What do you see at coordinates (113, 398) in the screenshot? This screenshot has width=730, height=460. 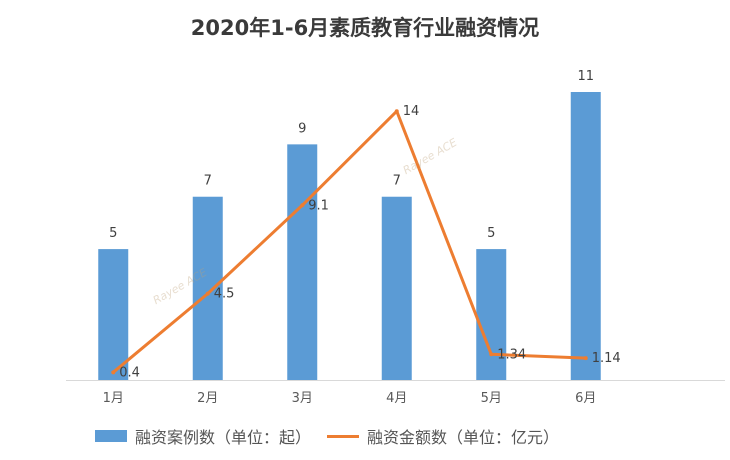 I see `x-tick-label: 1月` at bounding box center [113, 398].